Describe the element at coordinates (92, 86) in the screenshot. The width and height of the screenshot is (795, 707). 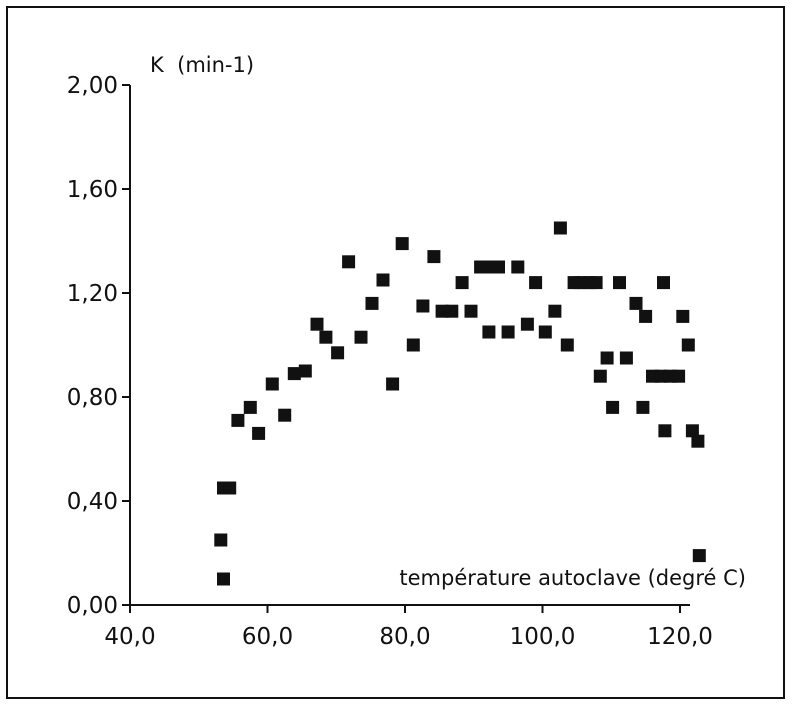
I see `y-tick-label: 2,00` at that location.